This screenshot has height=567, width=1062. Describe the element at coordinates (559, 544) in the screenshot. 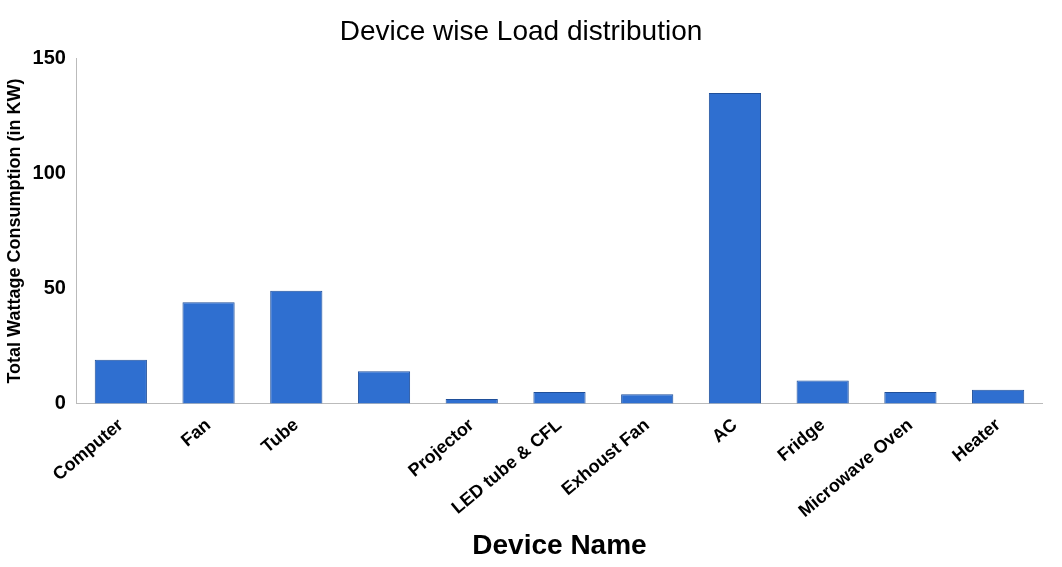

I see `x-axis-title: Device Name` at that location.